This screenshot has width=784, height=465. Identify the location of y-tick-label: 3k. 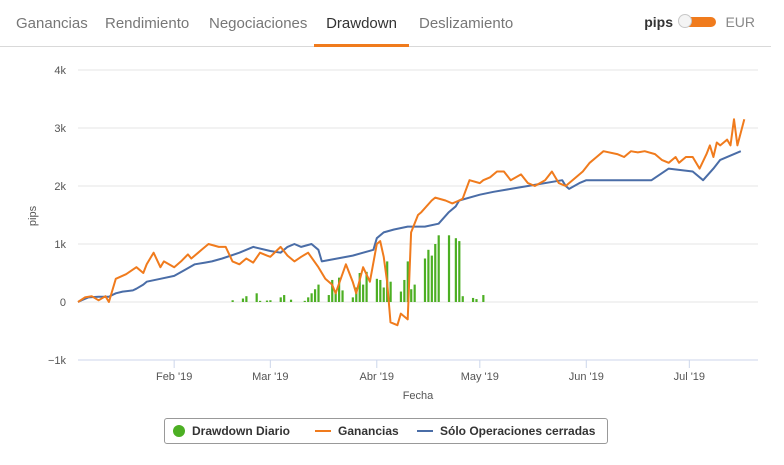
(60, 129).